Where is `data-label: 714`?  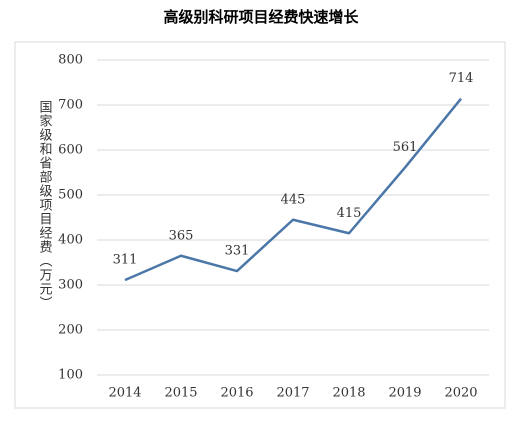 data-label: 714 is located at coordinates (461, 78).